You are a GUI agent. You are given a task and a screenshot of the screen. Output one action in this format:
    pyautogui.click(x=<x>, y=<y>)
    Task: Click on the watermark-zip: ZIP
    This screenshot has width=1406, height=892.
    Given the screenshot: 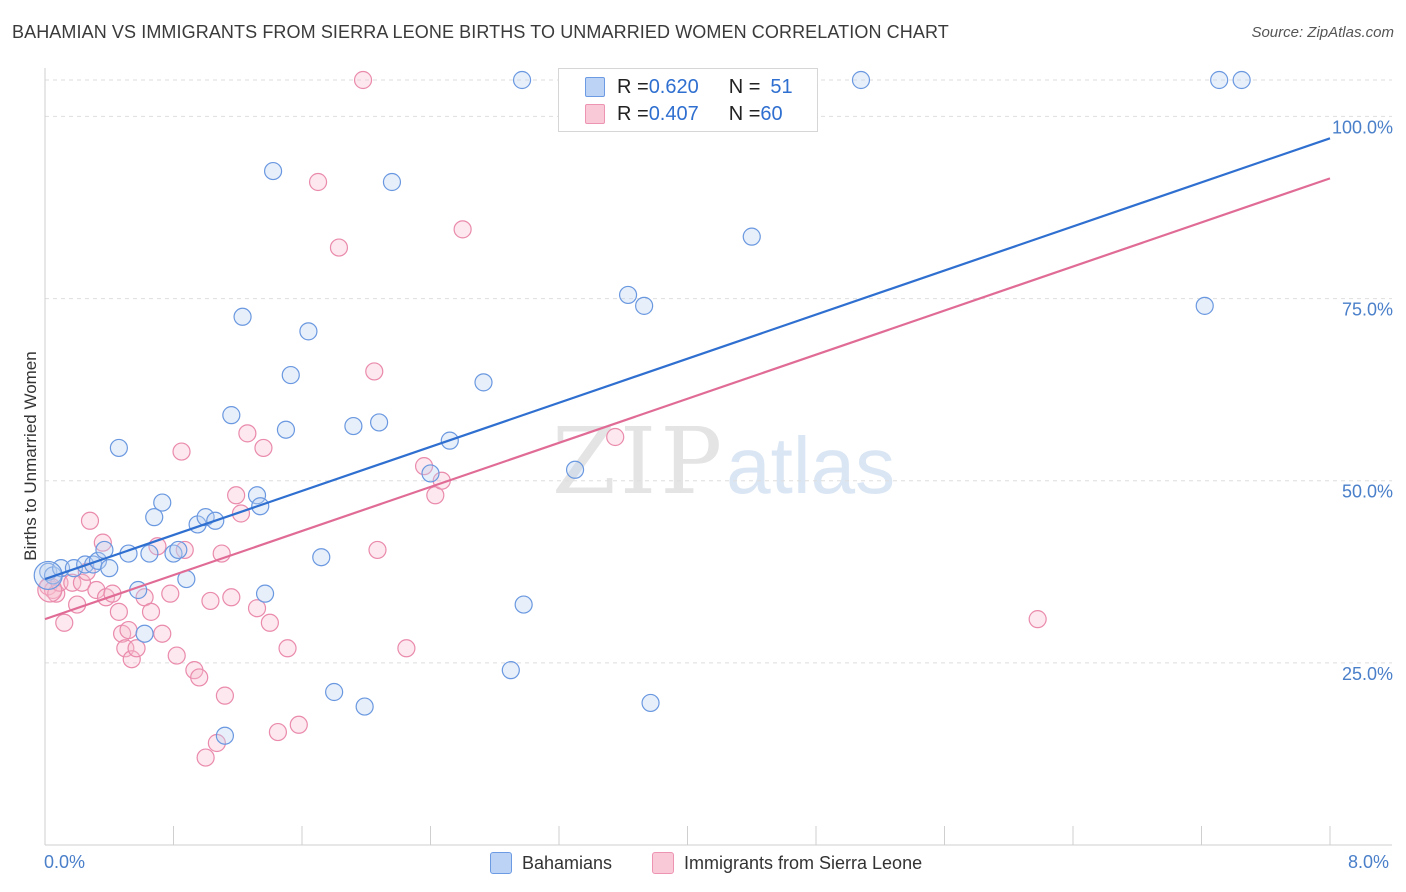 What is the action you would take?
    pyautogui.click(x=639, y=461)
    